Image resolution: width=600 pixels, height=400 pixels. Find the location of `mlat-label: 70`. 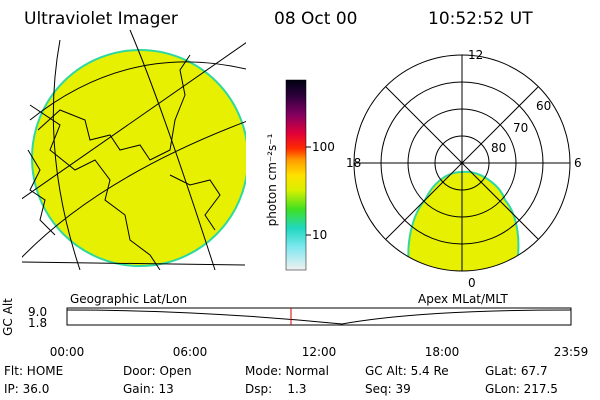

mlat-label: 70 is located at coordinates (520, 128).